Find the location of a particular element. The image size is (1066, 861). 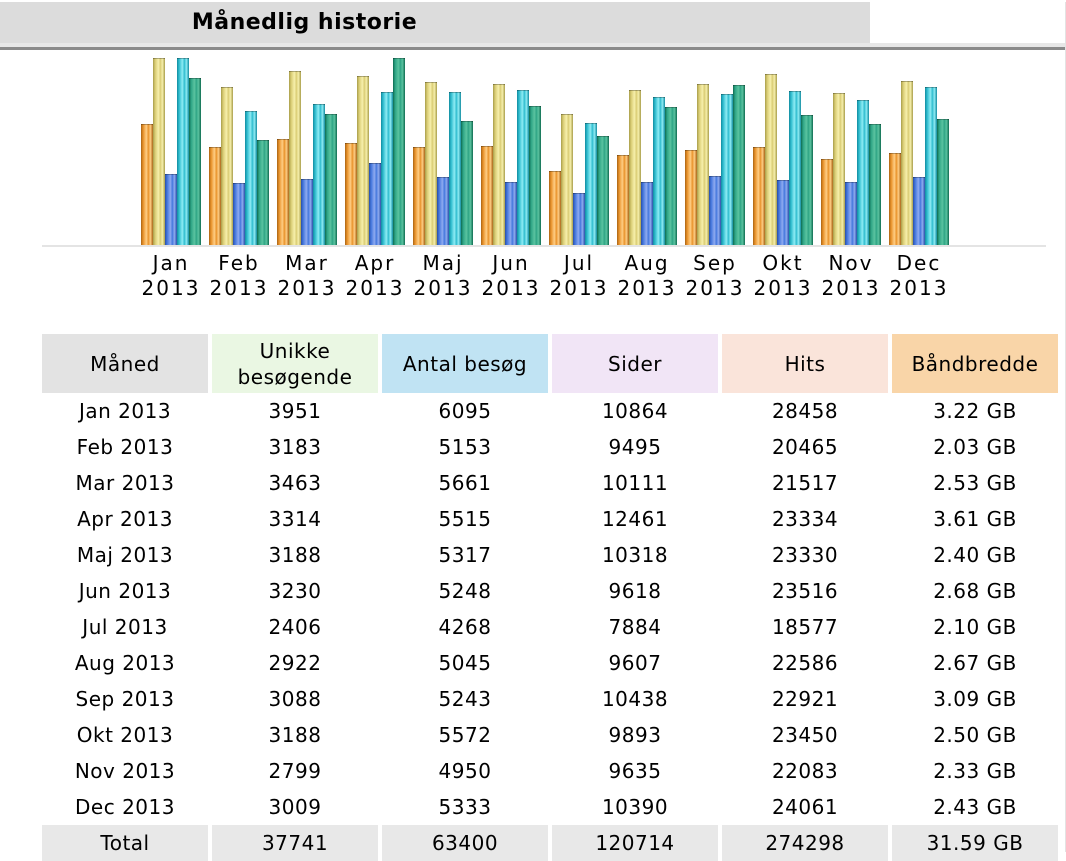

total-data-cell: 31.59 GB is located at coordinates (975, 843).